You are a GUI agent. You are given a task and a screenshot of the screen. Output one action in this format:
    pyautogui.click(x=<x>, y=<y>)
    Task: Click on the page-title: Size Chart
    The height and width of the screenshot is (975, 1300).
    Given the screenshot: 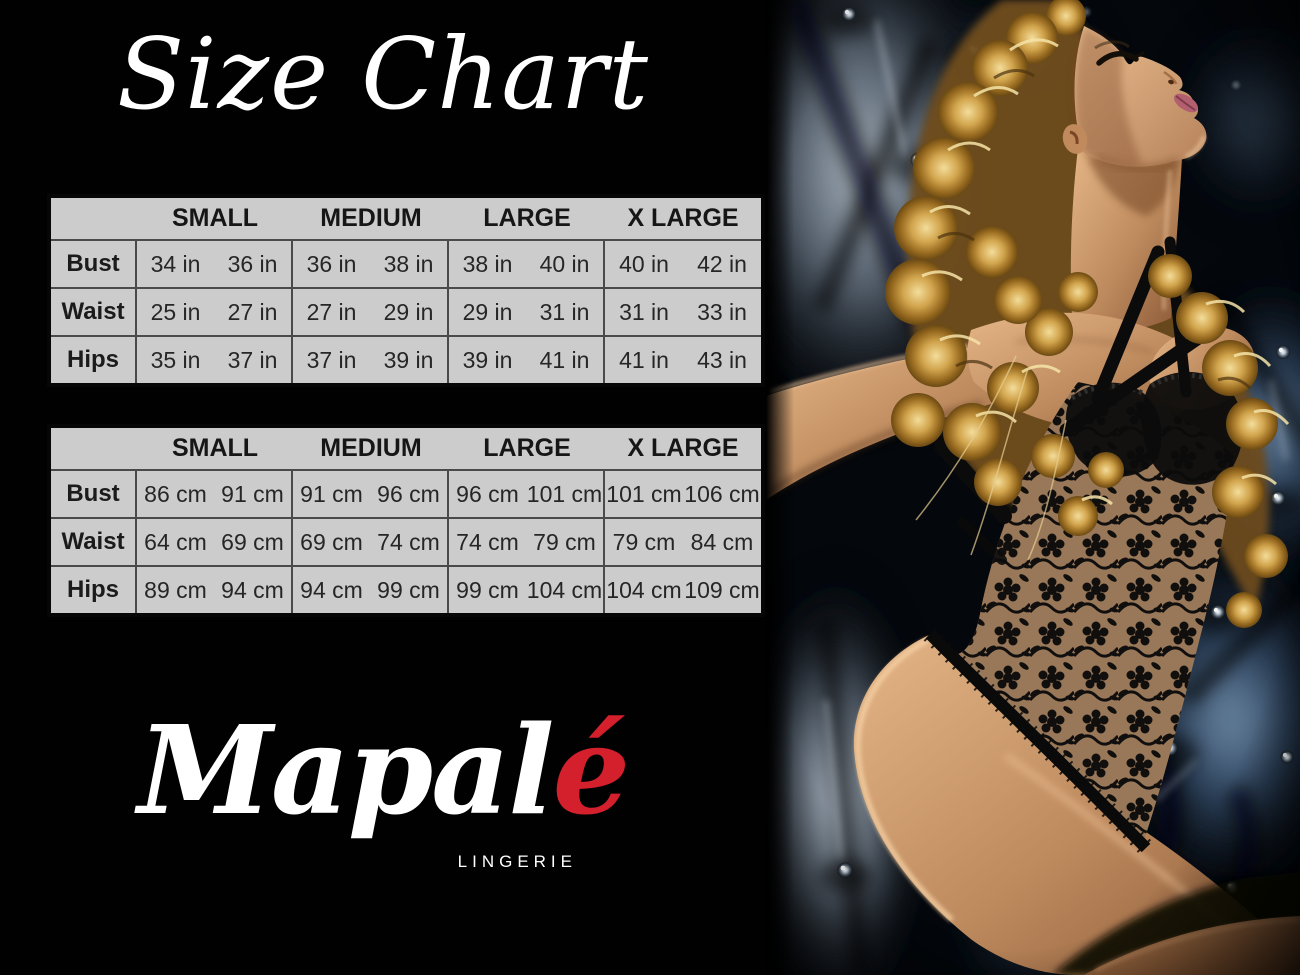 What is the action you would take?
    pyautogui.click(x=382, y=75)
    